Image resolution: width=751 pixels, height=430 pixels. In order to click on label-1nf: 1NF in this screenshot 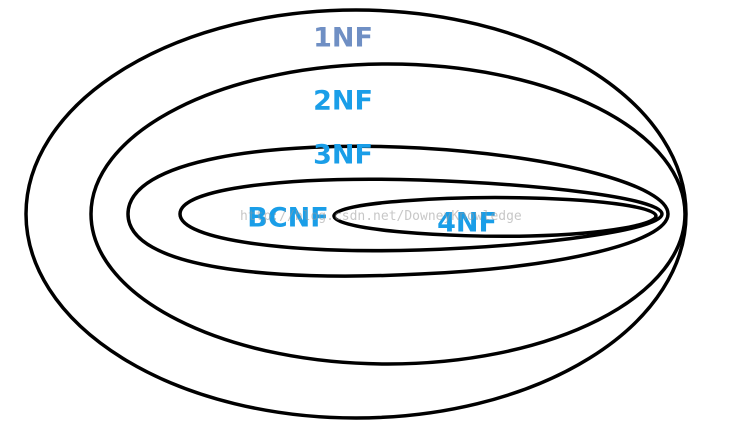, I will do `click(343, 38)`.